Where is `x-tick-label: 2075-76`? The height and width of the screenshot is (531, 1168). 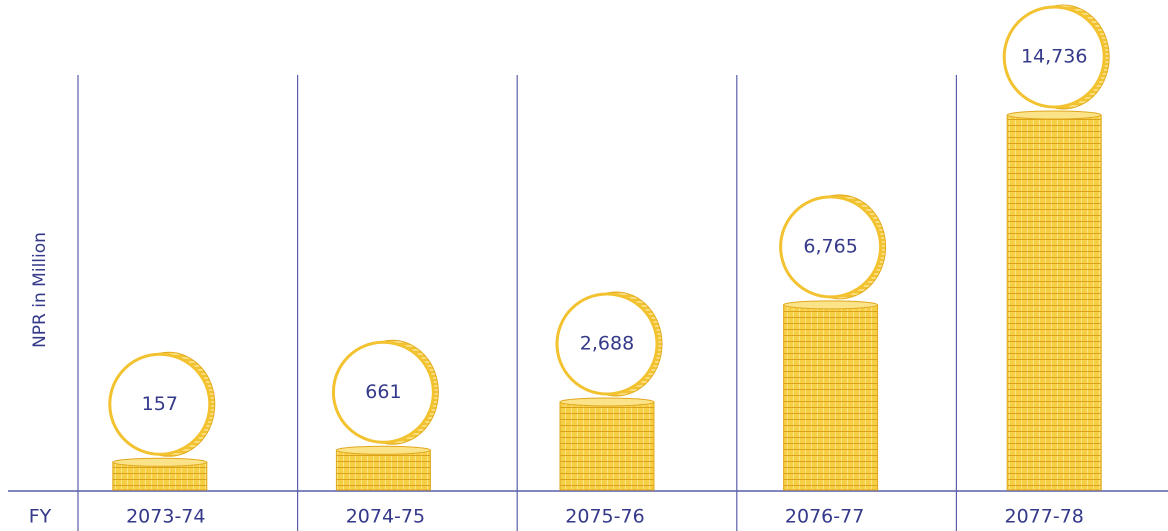
x-tick-label: 2075-76 is located at coordinates (604, 517).